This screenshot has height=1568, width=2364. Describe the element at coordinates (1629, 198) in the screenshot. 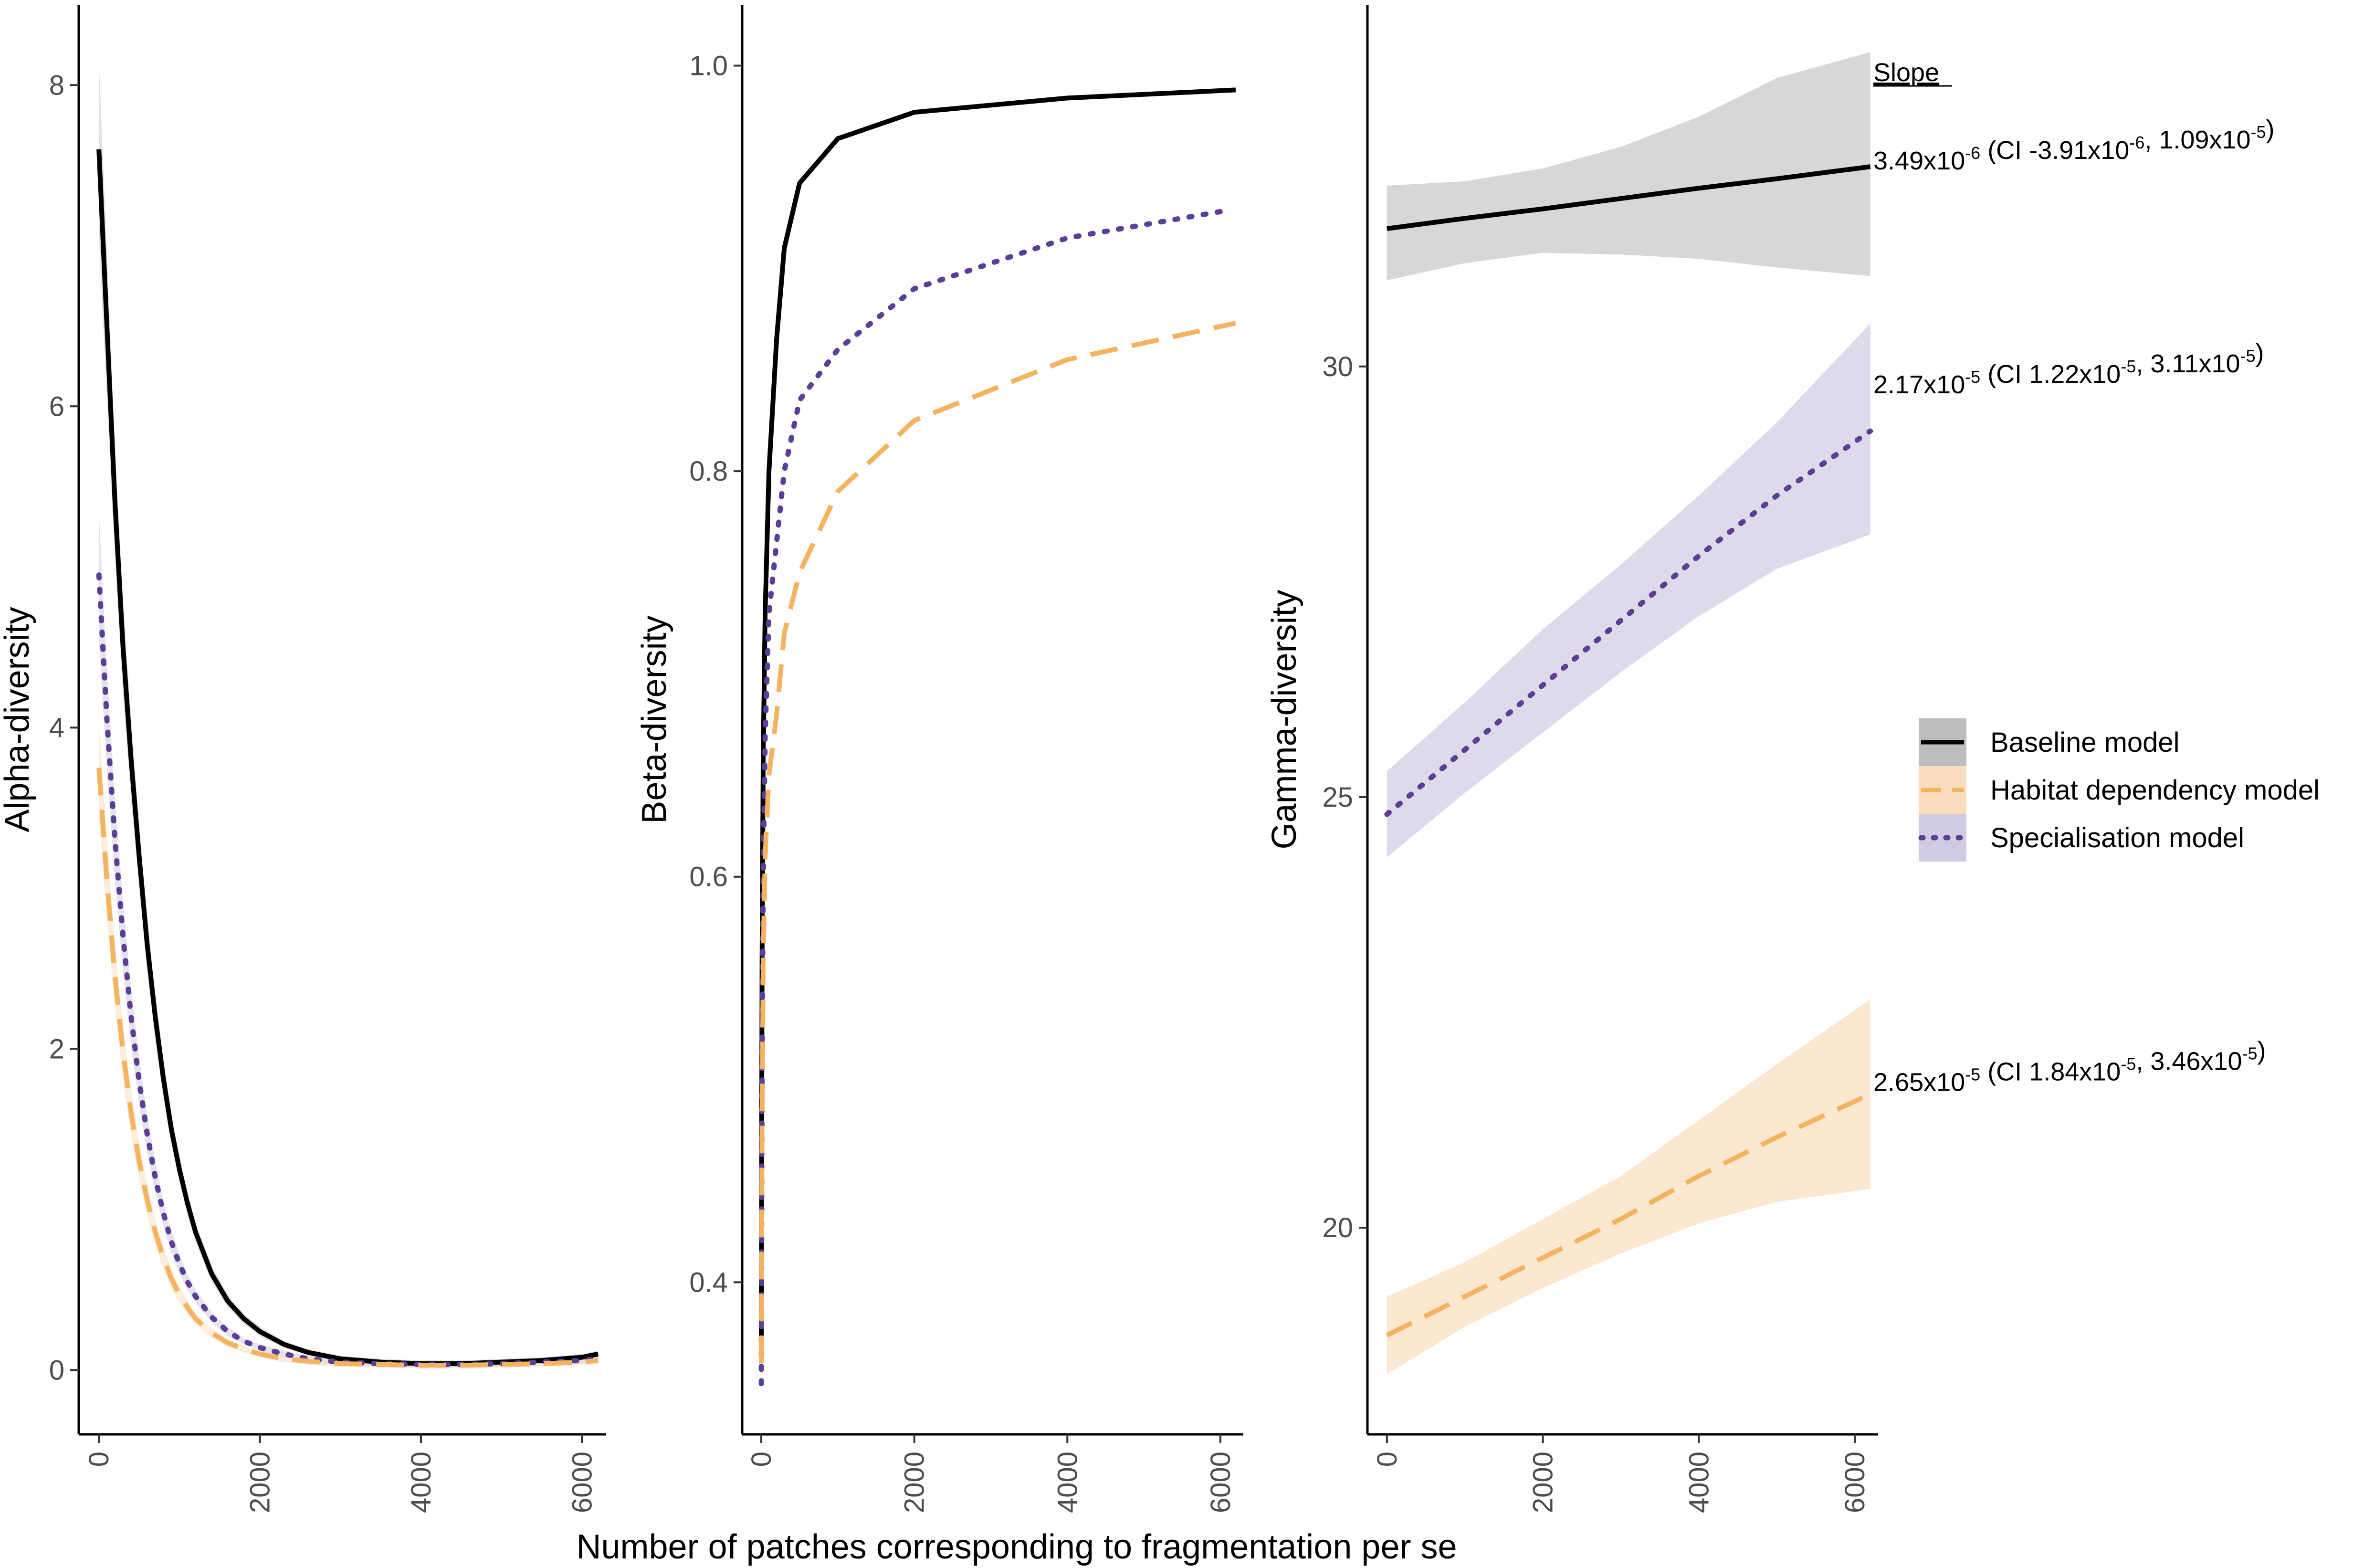

I see `gamma-line-baseline` at that location.